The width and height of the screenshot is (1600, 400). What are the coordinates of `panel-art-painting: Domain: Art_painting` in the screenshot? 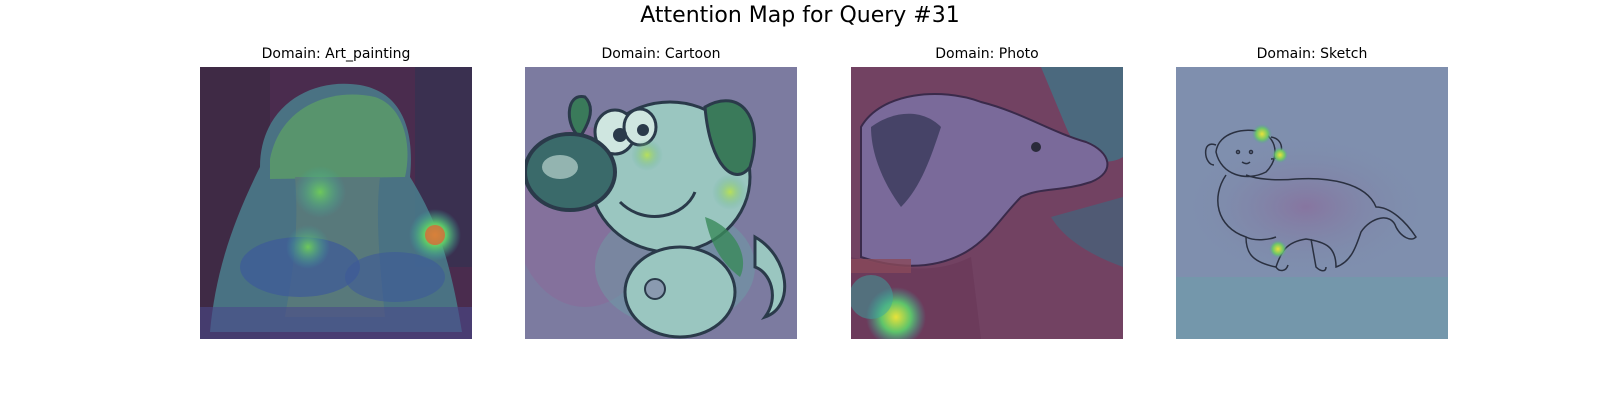 It's located at (336, 191).